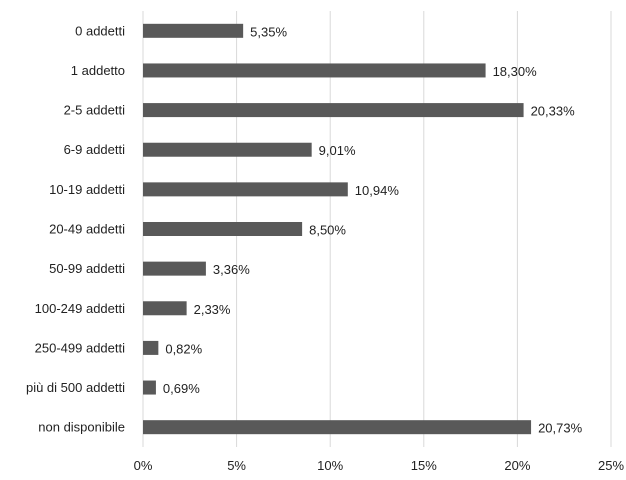 The width and height of the screenshot is (626, 480). I want to click on category-label: 50-99 addetti, so click(87, 268).